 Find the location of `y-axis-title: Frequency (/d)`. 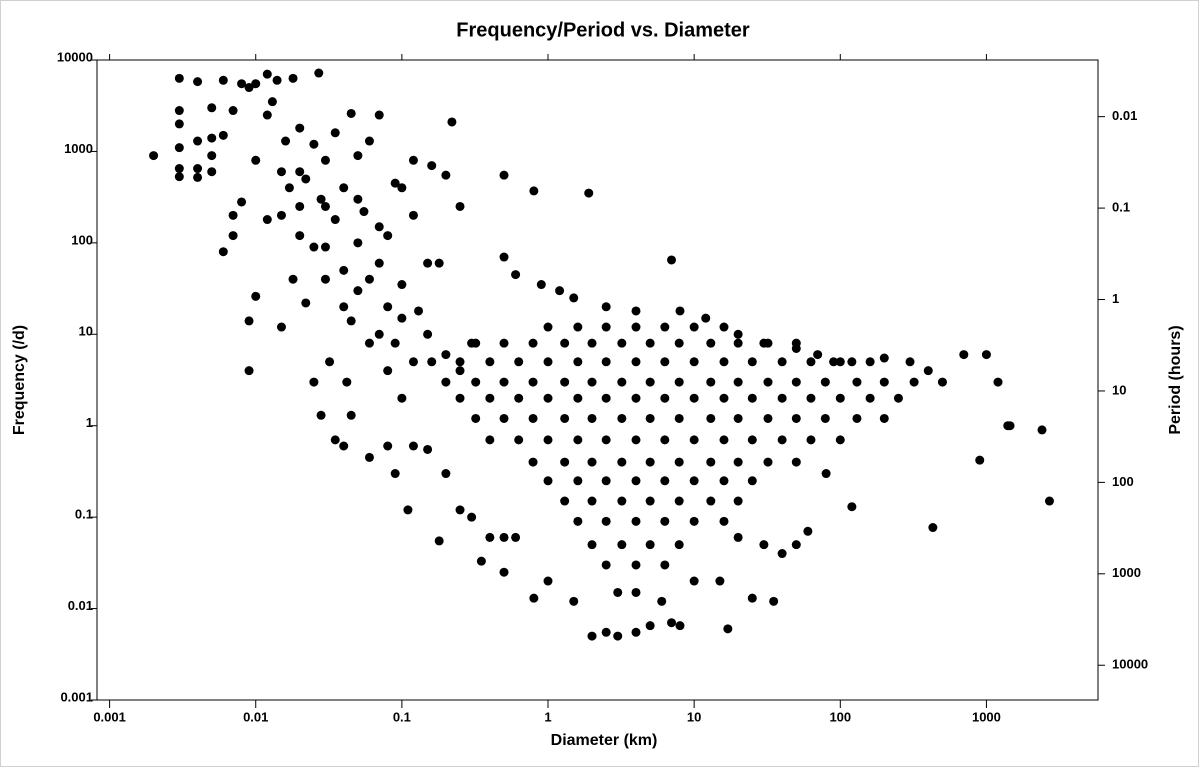

y-axis-title: Frequency (/d) is located at coordinates (19, 380).